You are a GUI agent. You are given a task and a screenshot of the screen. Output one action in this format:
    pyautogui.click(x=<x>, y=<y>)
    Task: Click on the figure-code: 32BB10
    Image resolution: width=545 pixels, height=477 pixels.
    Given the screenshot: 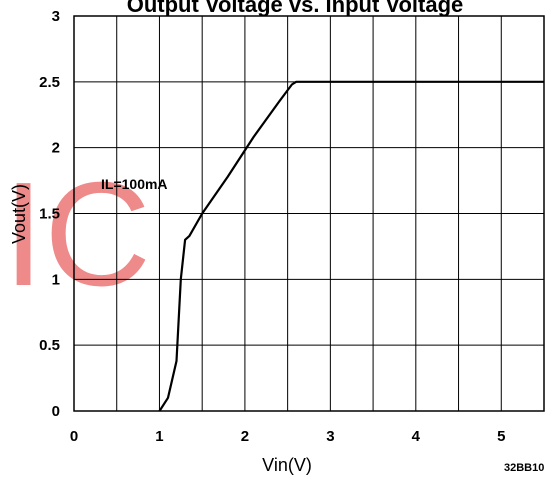 What is the action you would take?
    pyautogui.click(x=524, y=468)
    